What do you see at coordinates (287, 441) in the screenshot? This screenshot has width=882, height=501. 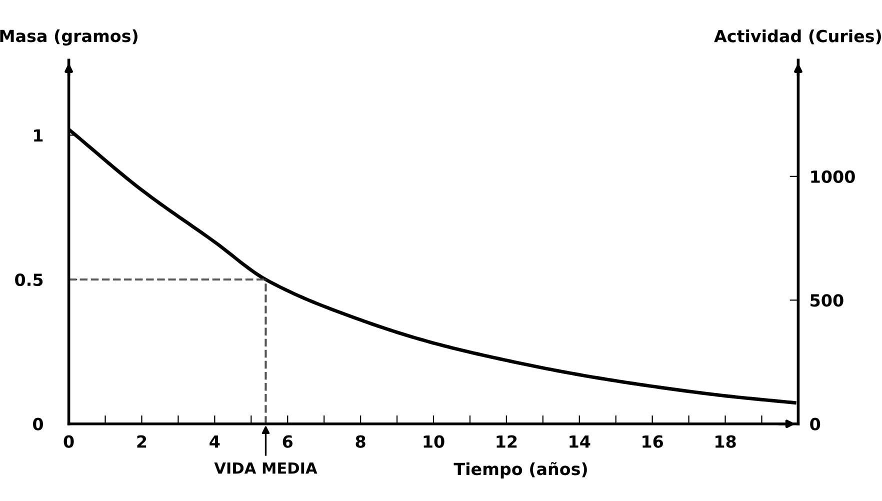 I see `x-tick-label: 6` at bounding box center [287, 441].